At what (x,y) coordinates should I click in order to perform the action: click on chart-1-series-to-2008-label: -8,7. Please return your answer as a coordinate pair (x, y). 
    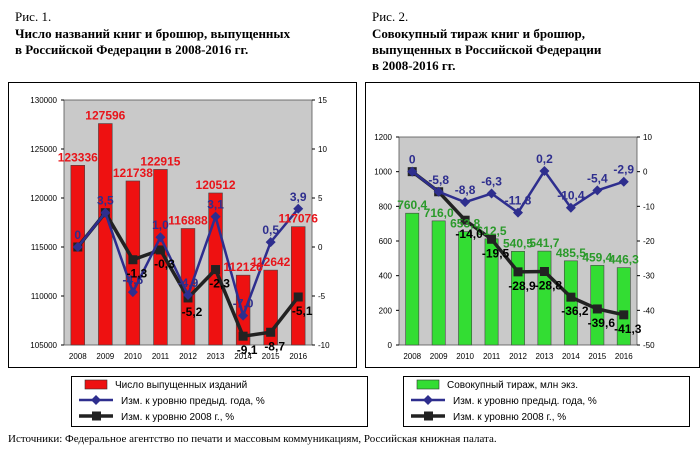
    Looking at the image, I should click on (274, 346).